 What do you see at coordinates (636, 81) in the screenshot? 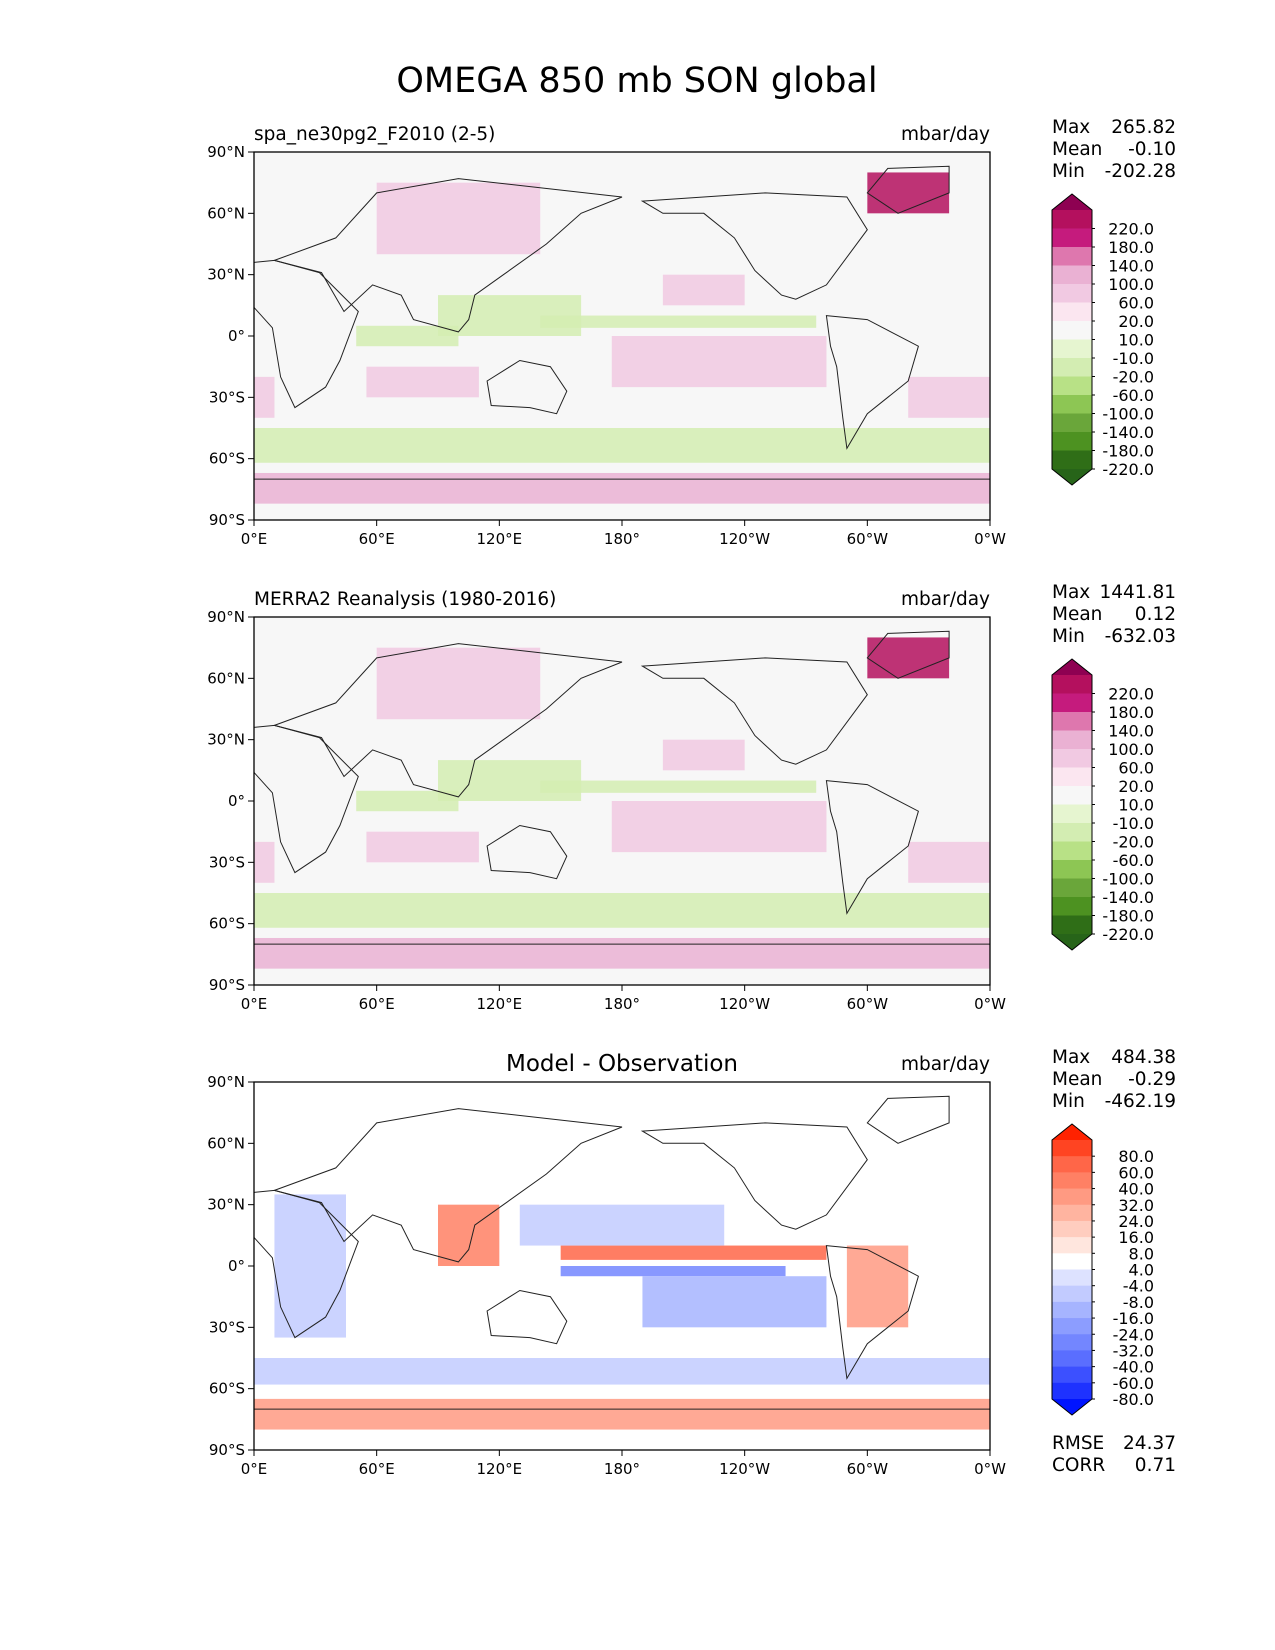
I see `figure-title: OMEGA 850 mb SON global` at bounding box center [636, 81].